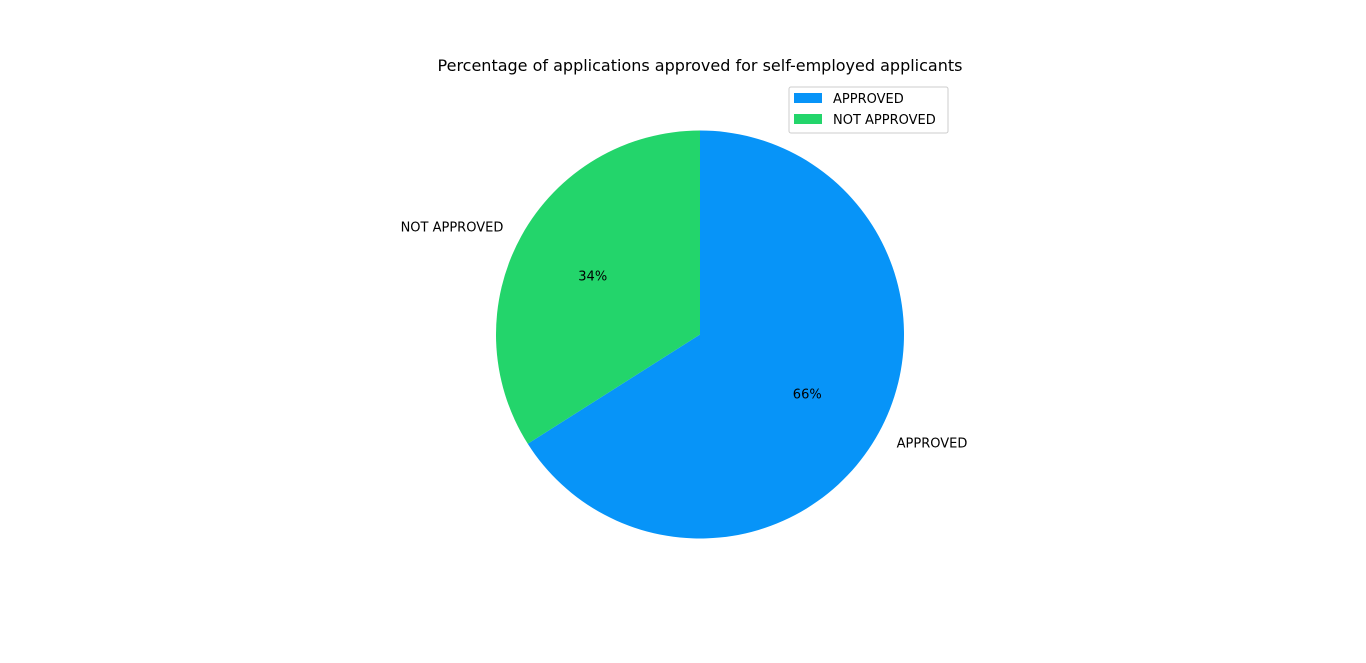  I want to click on slice-label-approved: APPROVED, so click(932, 444).